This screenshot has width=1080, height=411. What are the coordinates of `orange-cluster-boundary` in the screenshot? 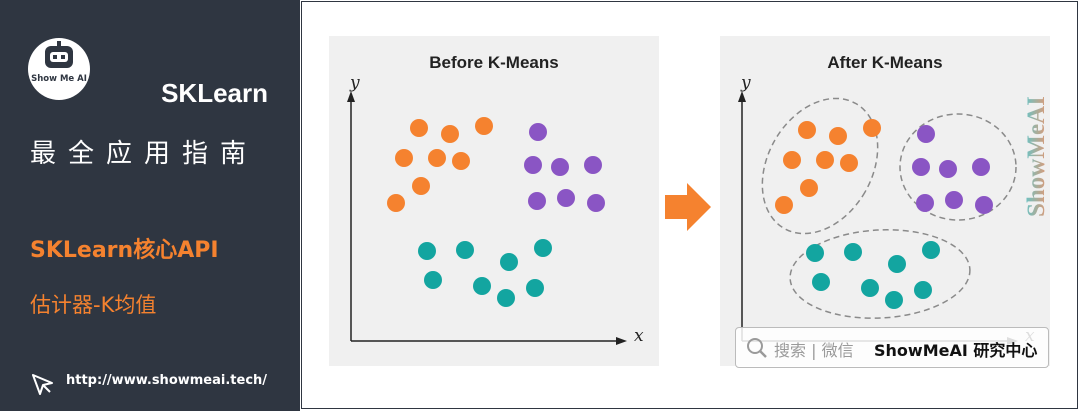 It's located at (820, 166).